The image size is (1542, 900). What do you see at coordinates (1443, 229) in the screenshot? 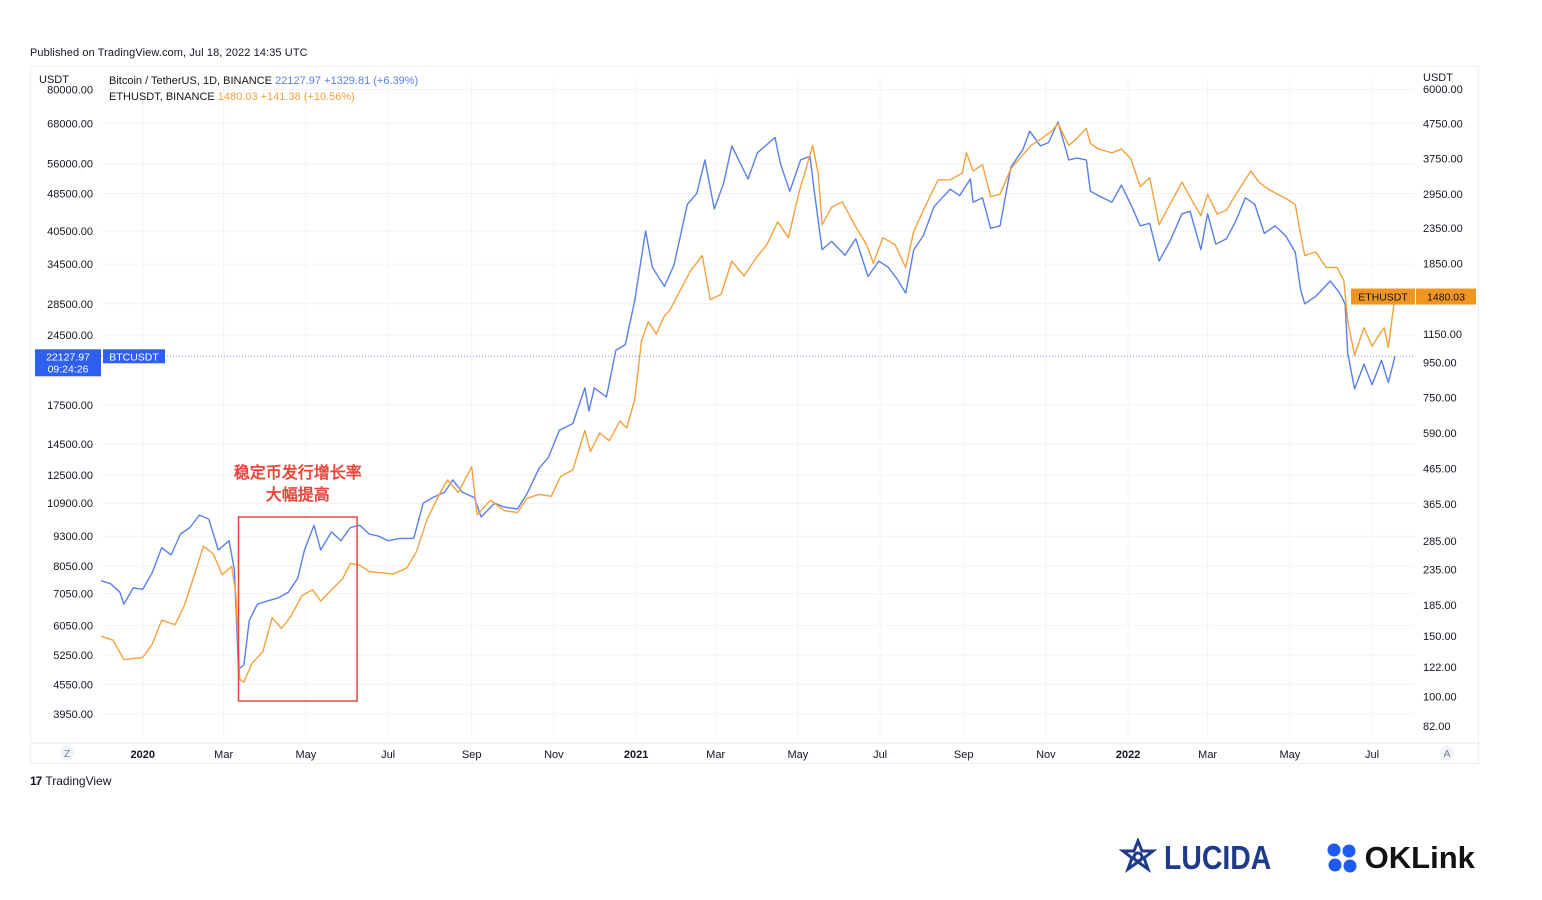
I see `right-axis-tick: 2350.00` at bounding box center [1443, 229].